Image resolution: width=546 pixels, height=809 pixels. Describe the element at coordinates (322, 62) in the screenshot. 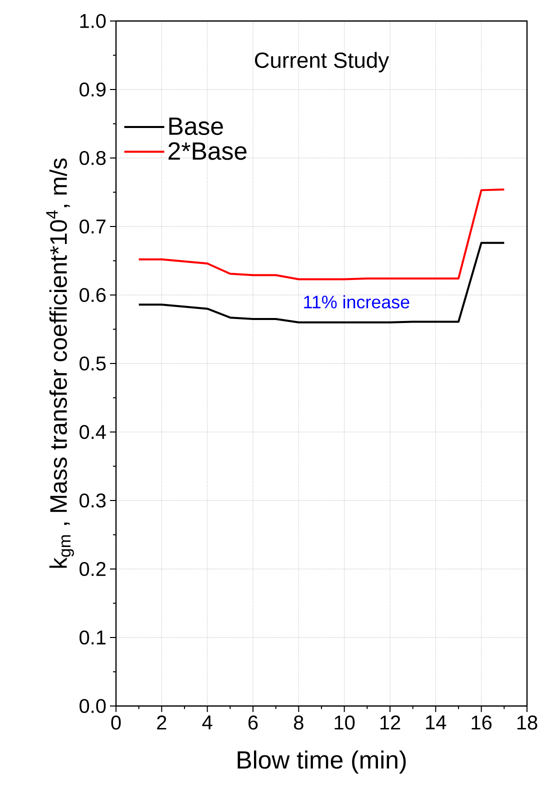

I see `annotation: Current Study` at that location.